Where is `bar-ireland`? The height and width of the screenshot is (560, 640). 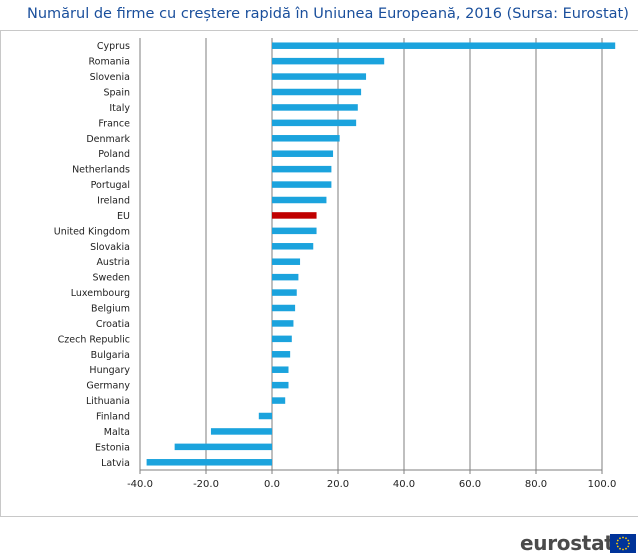 bar-ireland is located at coordinates (299, 200).